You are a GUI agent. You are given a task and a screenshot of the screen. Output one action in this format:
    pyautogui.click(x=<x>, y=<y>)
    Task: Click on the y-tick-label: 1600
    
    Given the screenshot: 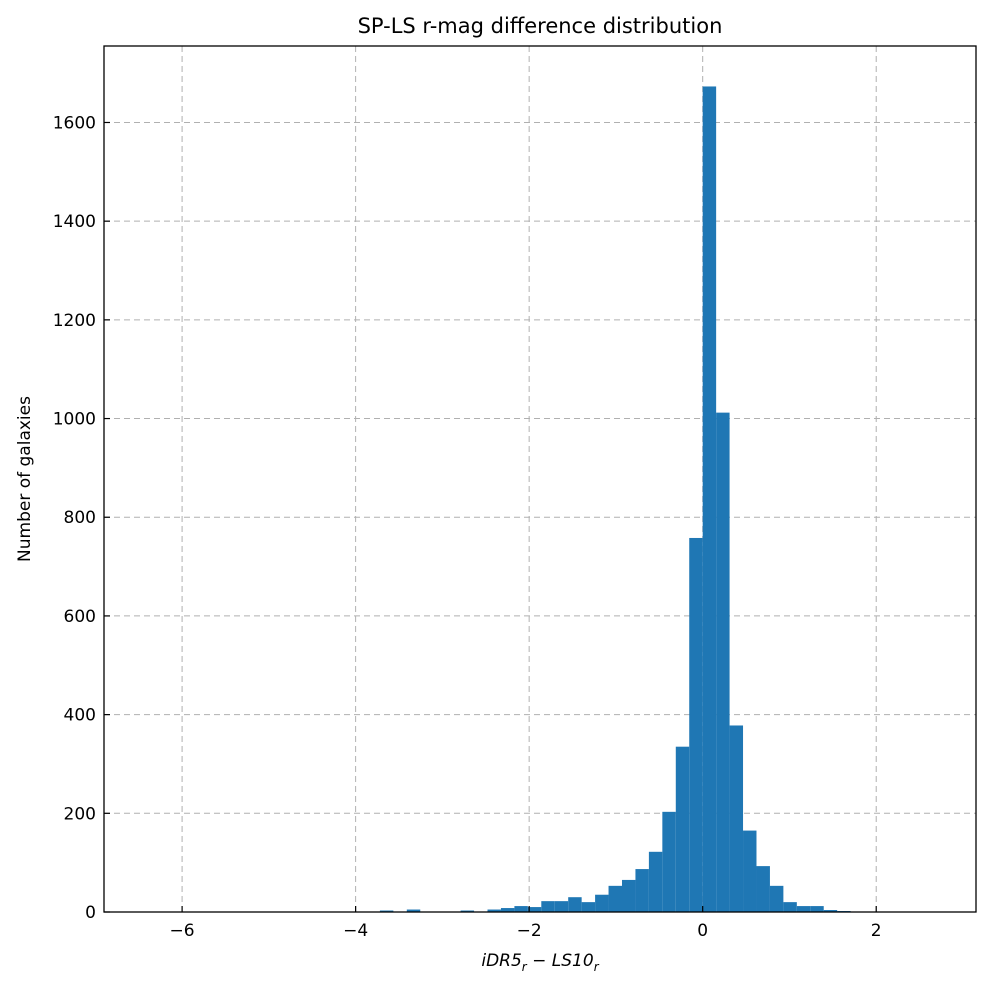 What is the action you would take?
    pyautogui.click(x=74, y=123)
    